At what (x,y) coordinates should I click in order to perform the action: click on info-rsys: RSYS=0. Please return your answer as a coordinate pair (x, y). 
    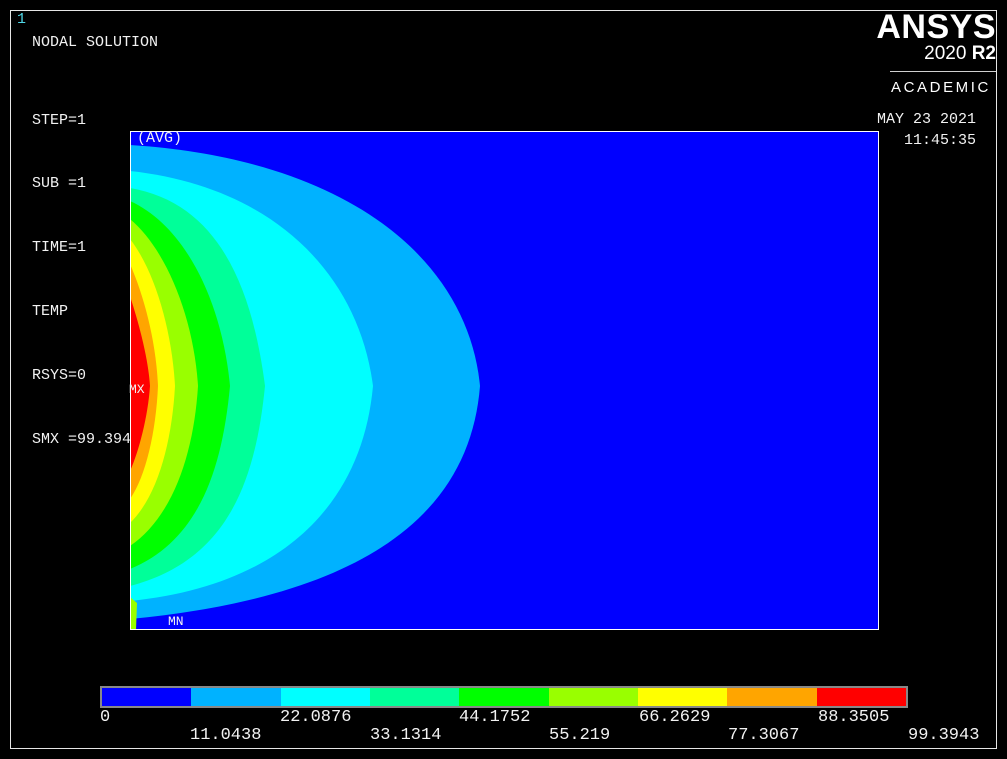
    Looking at the image, I should click on (86, 375).